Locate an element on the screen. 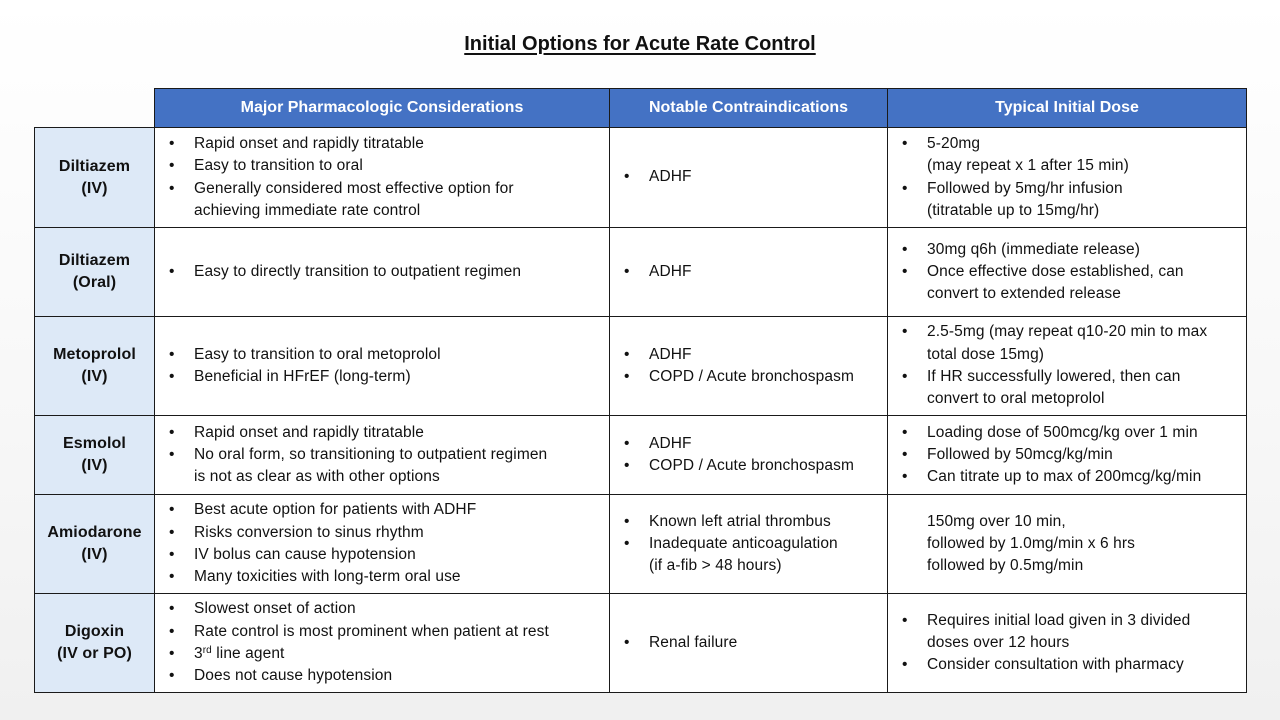 The height and width of the screenshot is (720, 1280). bullet-item: Loading dose of 500mcg/kg over 1 min is located at coordinates (1069, 433).